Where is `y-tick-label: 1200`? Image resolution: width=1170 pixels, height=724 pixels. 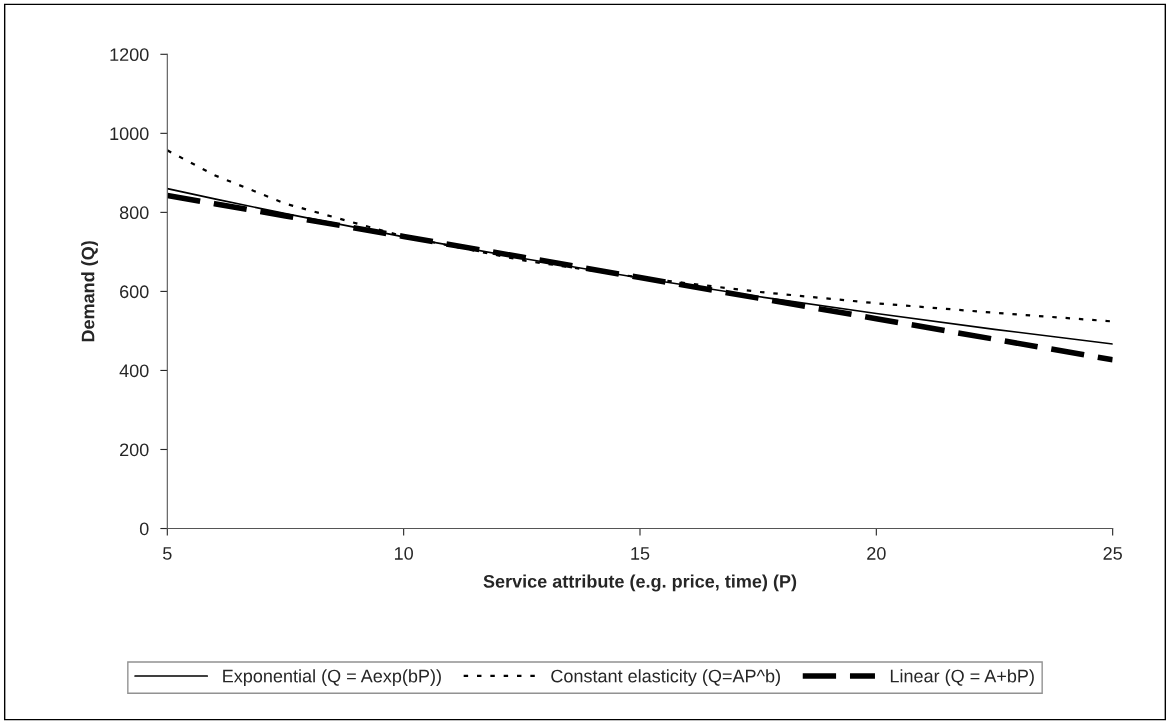
y-tick-label: 1200 is located at coordinates (129, 55).